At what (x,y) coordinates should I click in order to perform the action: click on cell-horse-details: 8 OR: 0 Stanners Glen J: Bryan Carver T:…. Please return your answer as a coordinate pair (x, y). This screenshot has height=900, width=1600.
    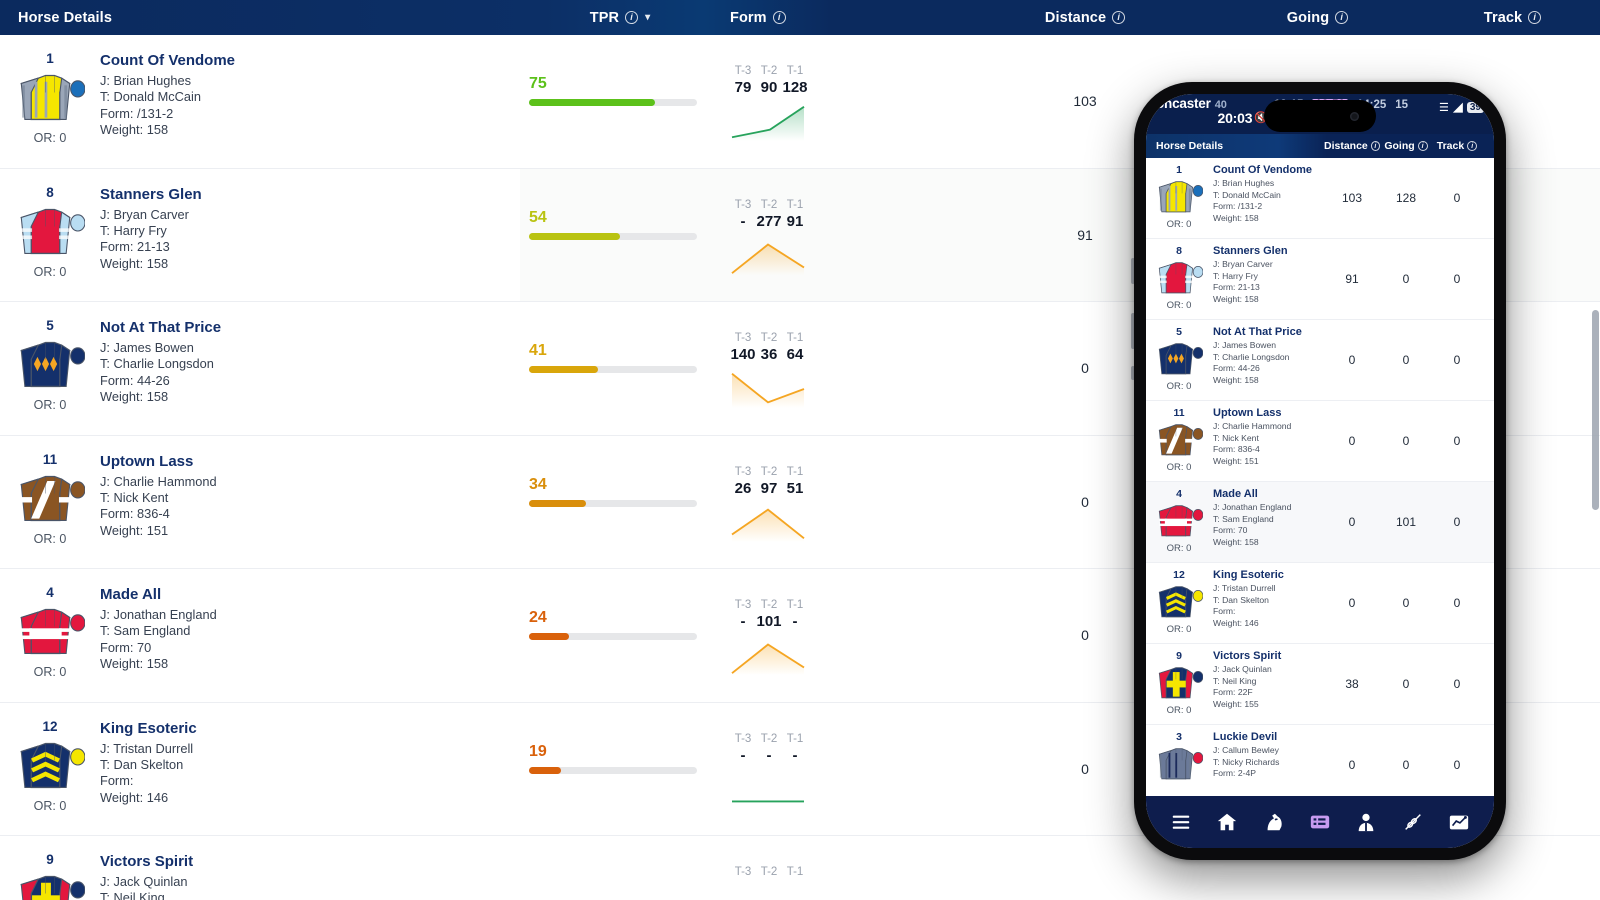
    Looking at the image, I should click on (260, 235).